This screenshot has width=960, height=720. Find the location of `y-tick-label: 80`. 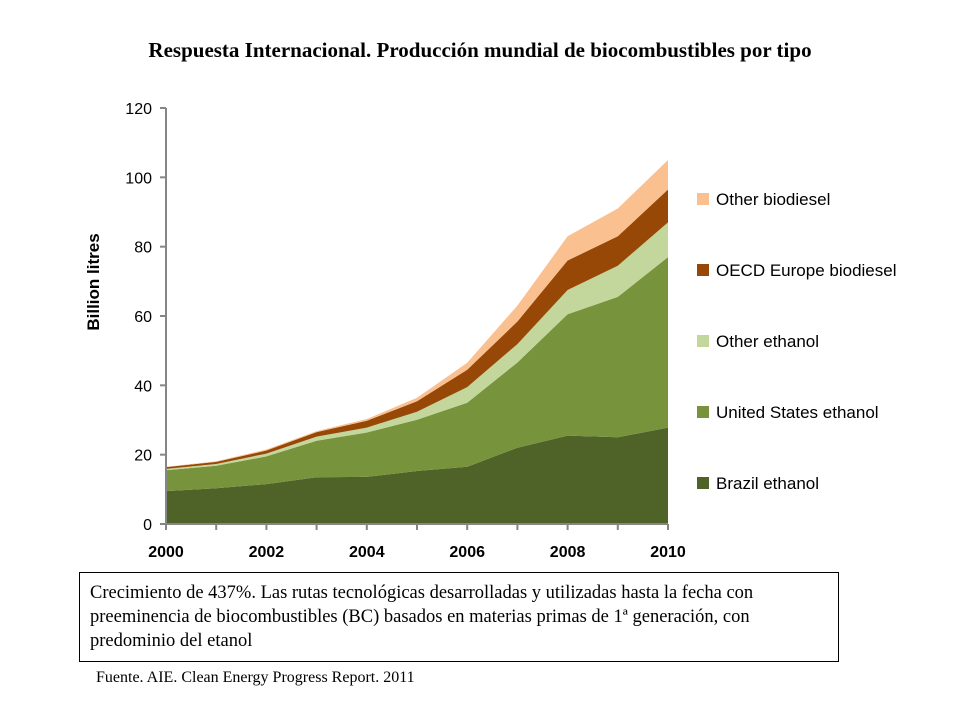

y-tick-label: 80 is located at coordinates (143, 248).